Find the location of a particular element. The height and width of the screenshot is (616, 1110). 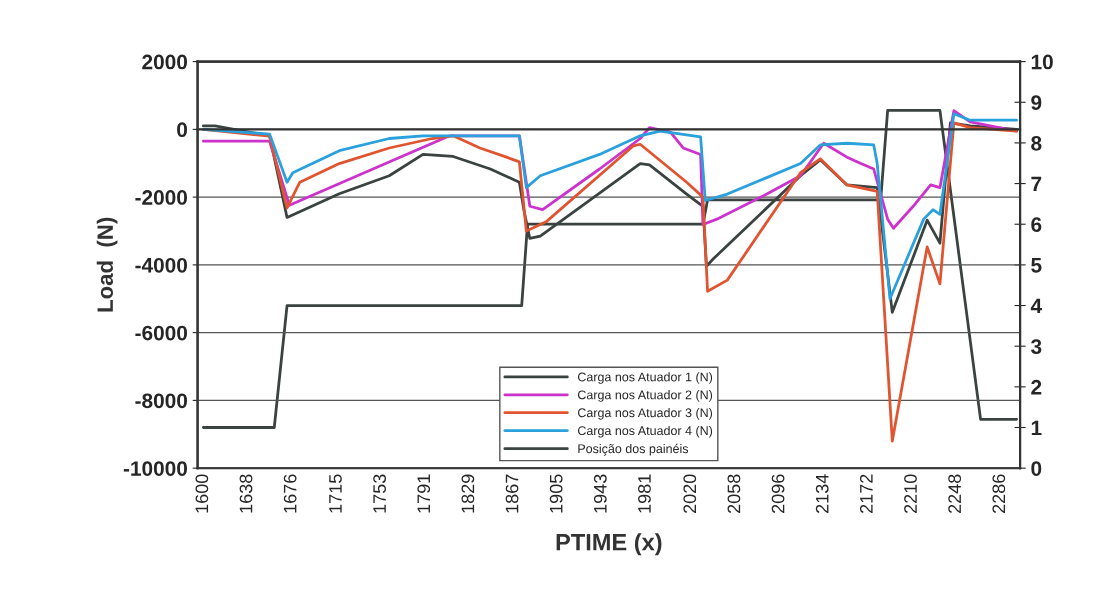

y2-tick-label: 5 is located at coordinates (1036, 265).